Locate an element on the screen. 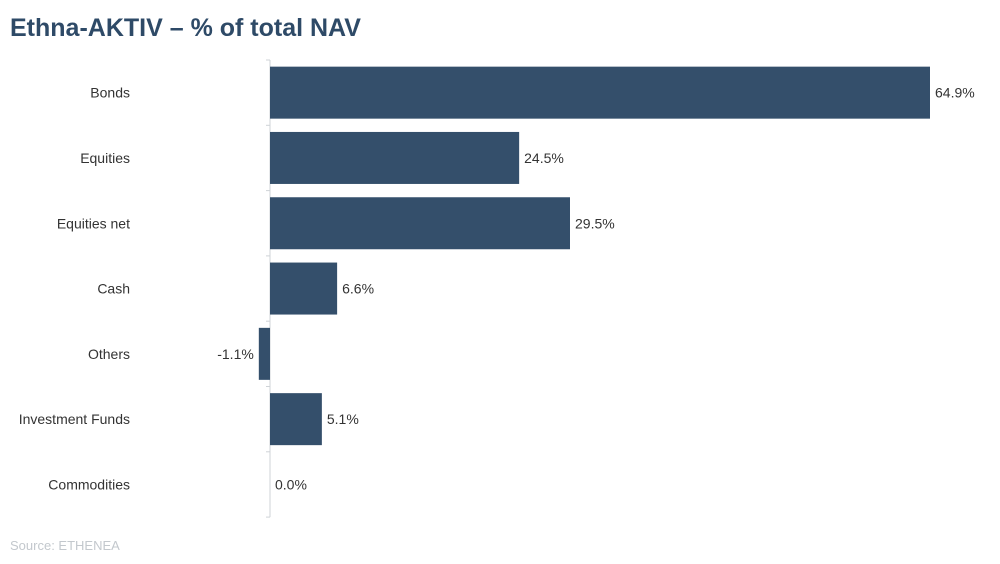  data-label: 29.5% is located at coordinates (595, 223).